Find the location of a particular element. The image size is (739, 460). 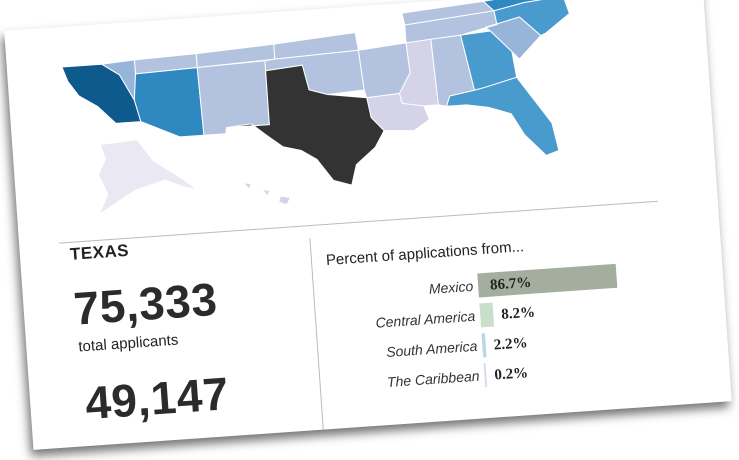

secondary-stat-value: 49,147 is located at coordinates (157, 398).